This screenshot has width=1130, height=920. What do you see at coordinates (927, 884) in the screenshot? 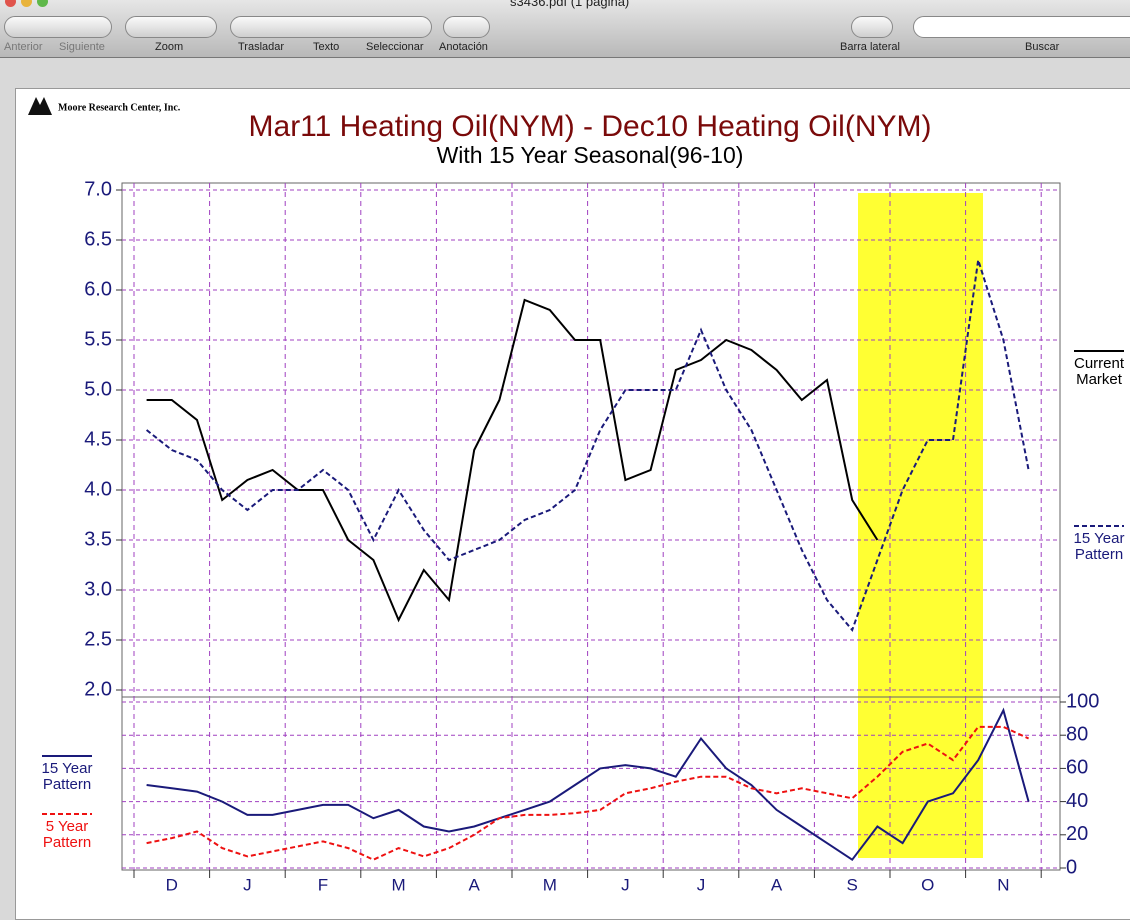
I see `x-tick-label: O` at bounding box center [927, 884].